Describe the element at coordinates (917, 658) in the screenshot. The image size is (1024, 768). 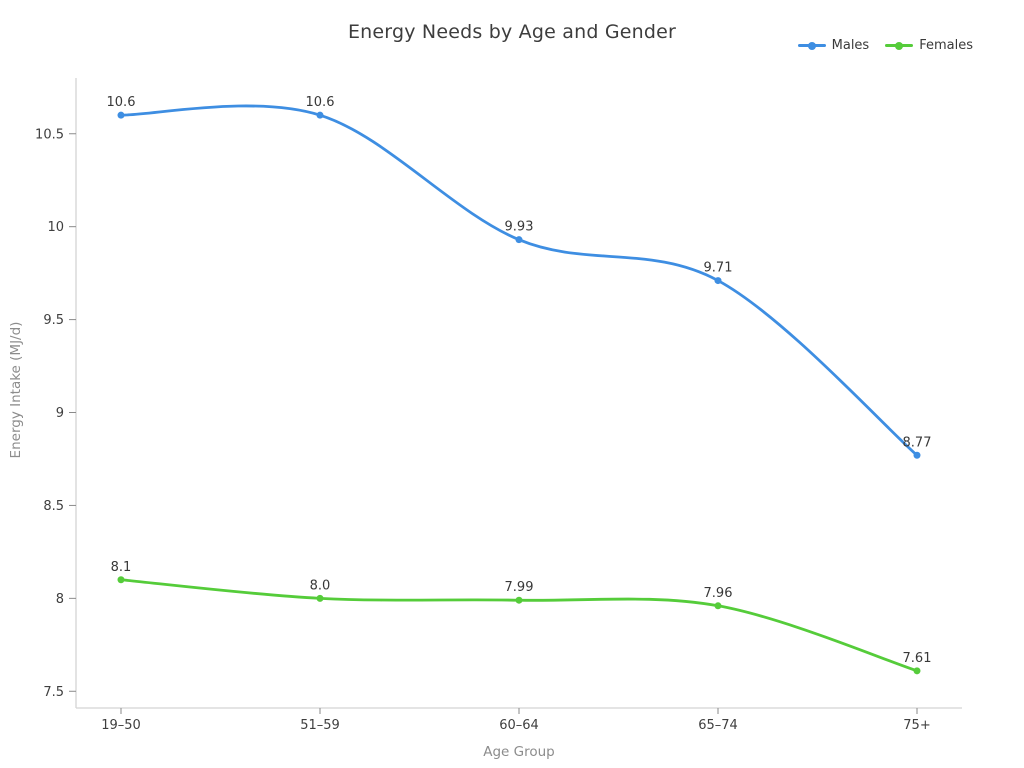
I see `females-value-label: 7.61` at that location.